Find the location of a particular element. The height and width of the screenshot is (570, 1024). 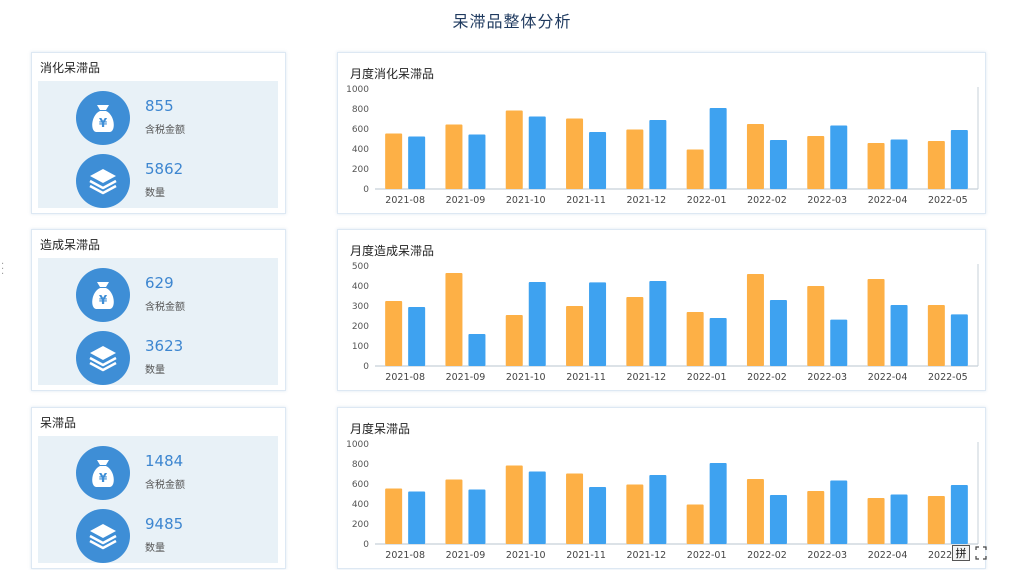

kpi-quantity-value: 3623 is located at coordinates (164, 346).